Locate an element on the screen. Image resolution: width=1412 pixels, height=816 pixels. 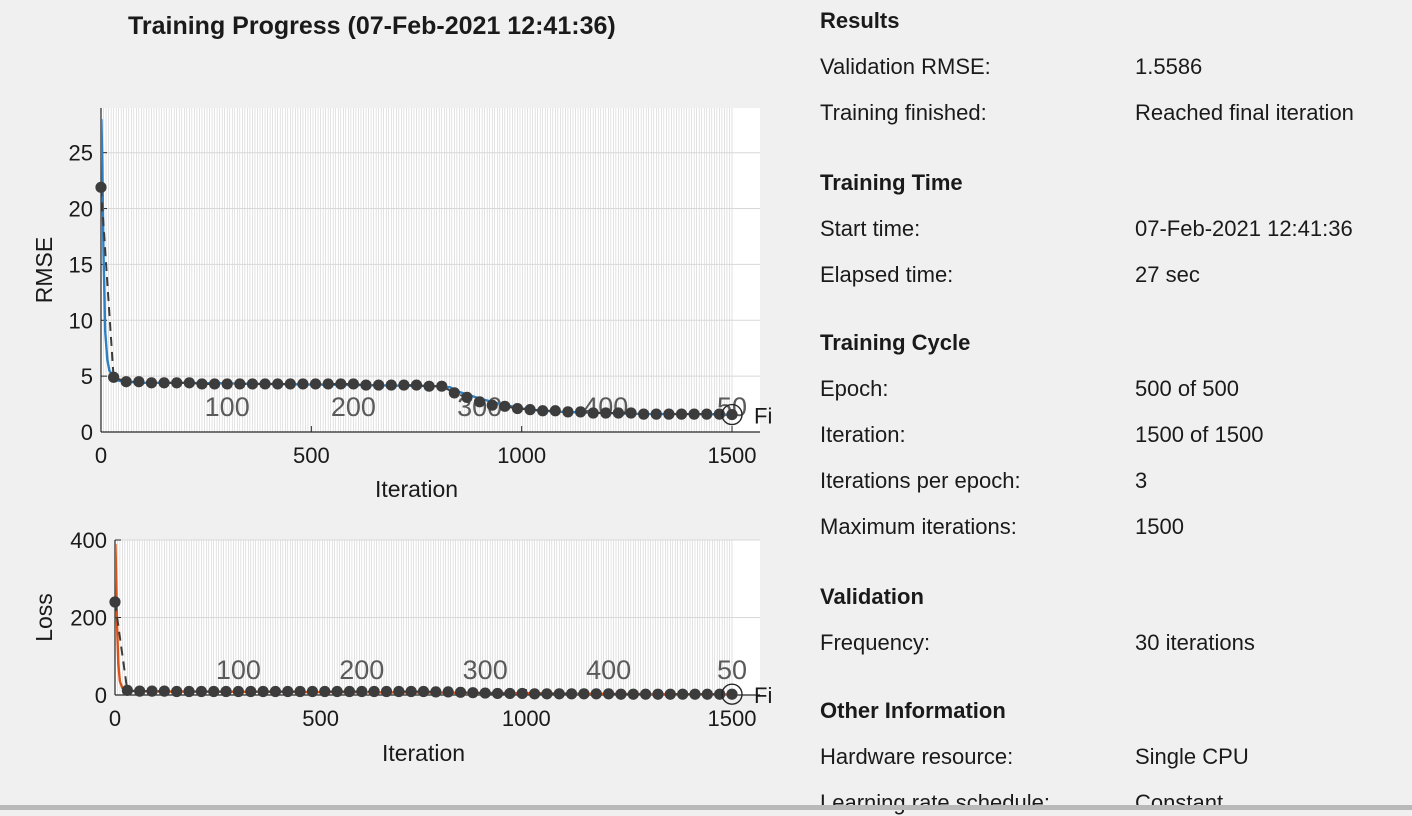
rmse-x-tick-label: 500 is located at coordinates (311, 455).